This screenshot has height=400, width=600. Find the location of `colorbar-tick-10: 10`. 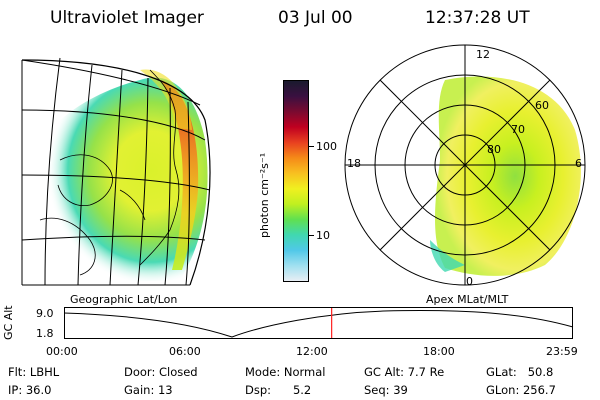

colorbar-tick-10: 10 is located at coordinates (323, 235).